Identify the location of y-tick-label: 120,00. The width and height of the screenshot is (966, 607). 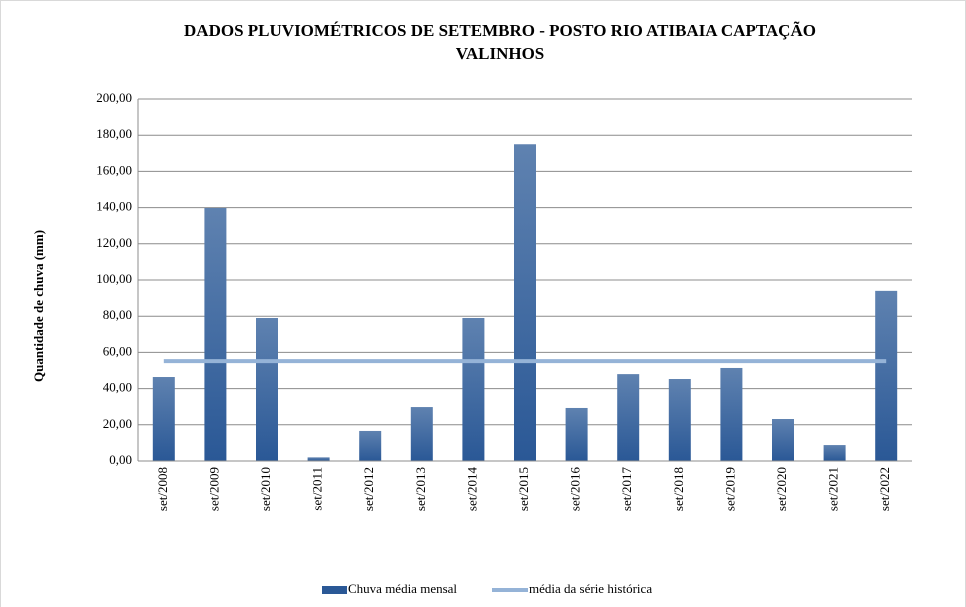
(114, 242).